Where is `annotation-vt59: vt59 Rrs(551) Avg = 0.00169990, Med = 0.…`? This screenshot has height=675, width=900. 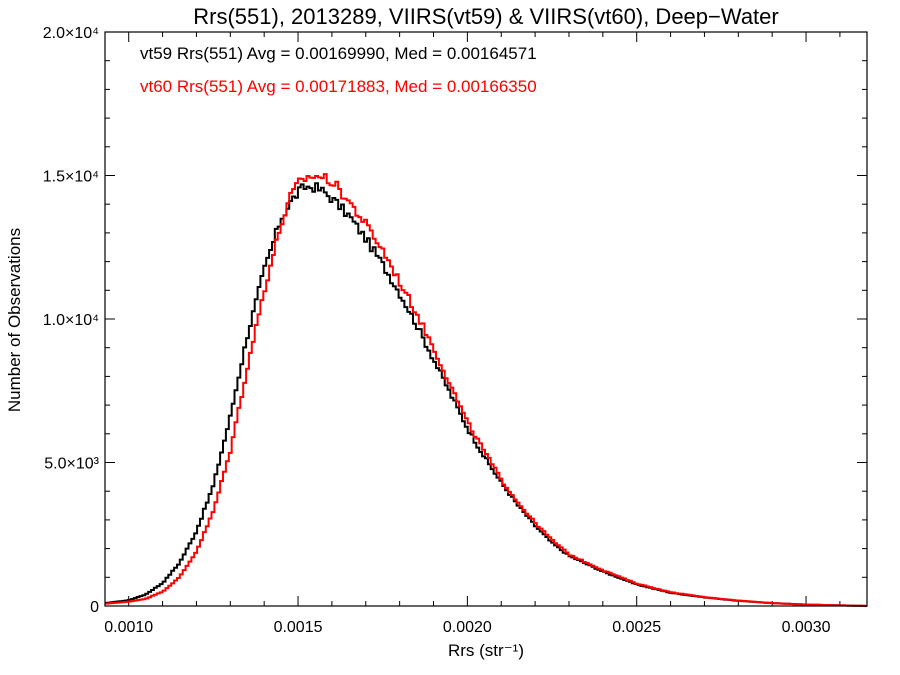
annotation-vt59: vt59 Rrs(551) Avg = 0.00169990, Med = 0.… is located at coordinates (338, 53).